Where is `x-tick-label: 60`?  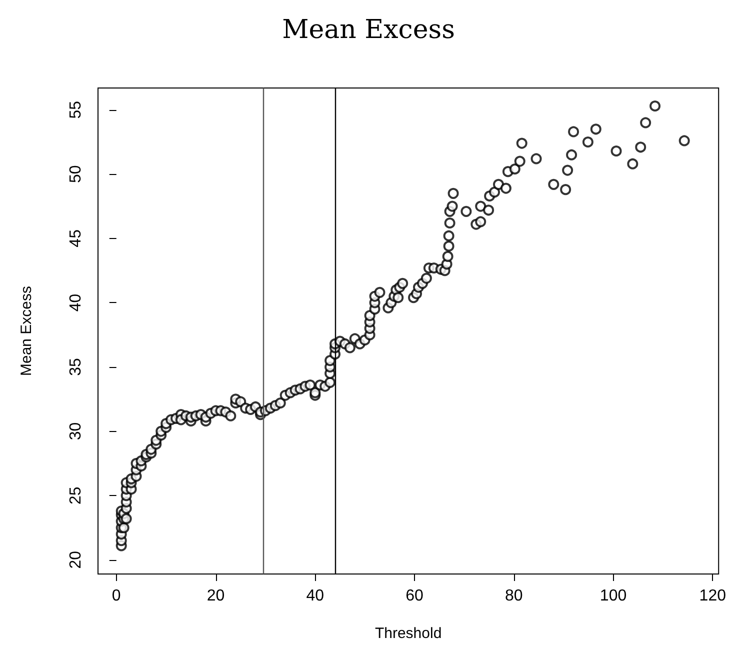 x-tick-label: 60 is located at coordinates (415, 596).